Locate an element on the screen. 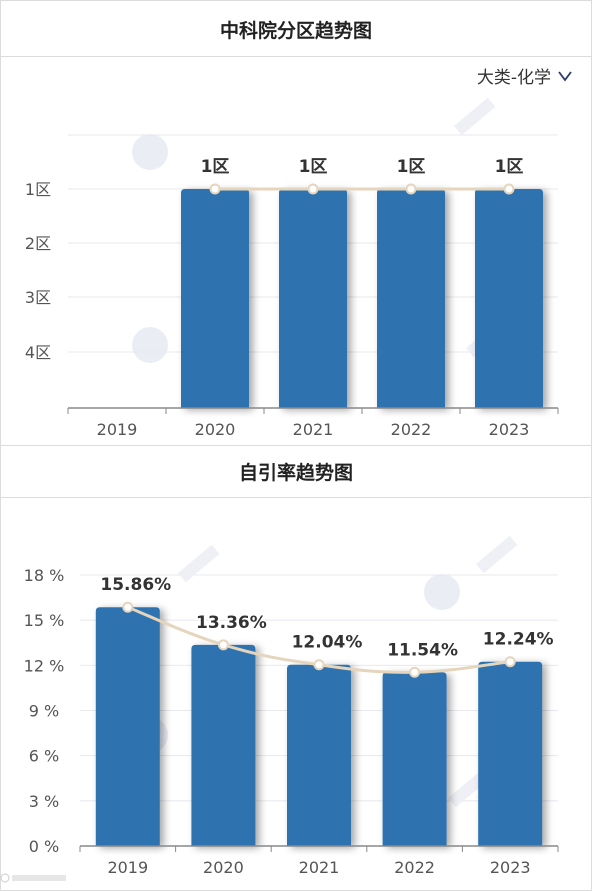 The image size is (592, 891). self-citation-chart-title: 自引率趋势图 is located at coordinates (296, 472).